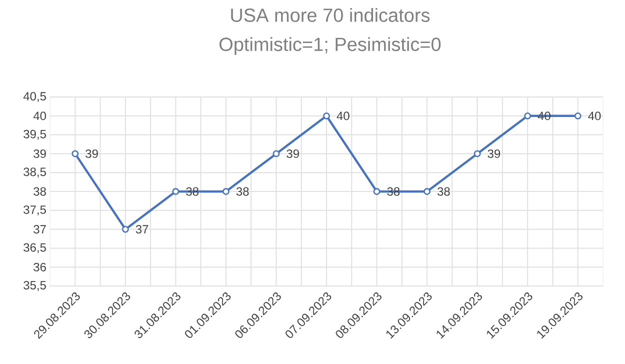 The image size is (625, 364). What do you see at coordinates (35, 210) in the screenshot?
I see `y-tick-label: 37,5` at bounding box center [35, 210].